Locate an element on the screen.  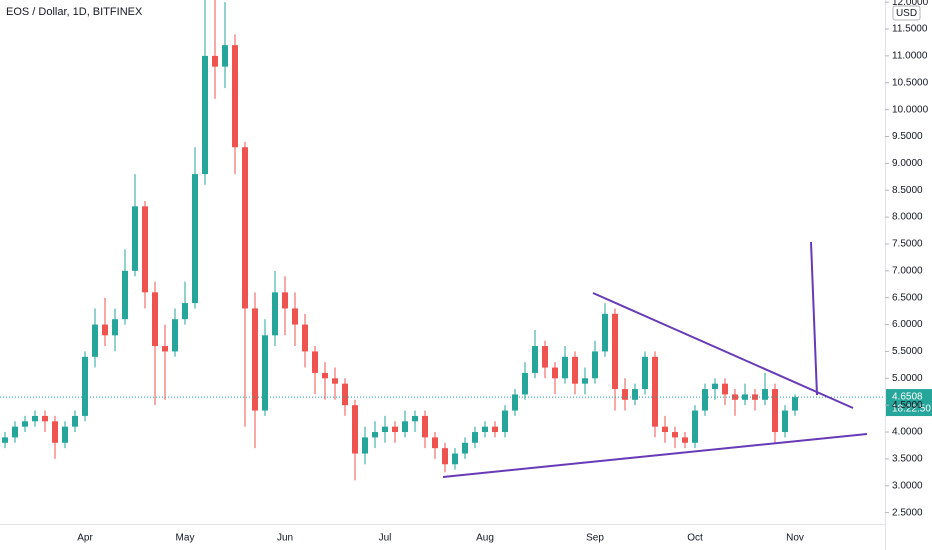
chart-title: EOS / Dollar, 1D, BITFINEX is located at coordinates (74, 12).